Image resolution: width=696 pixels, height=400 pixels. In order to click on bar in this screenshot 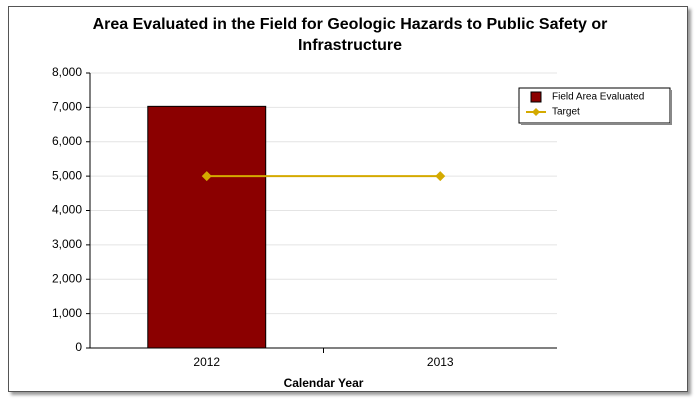, I will do `click(207, 227)`.